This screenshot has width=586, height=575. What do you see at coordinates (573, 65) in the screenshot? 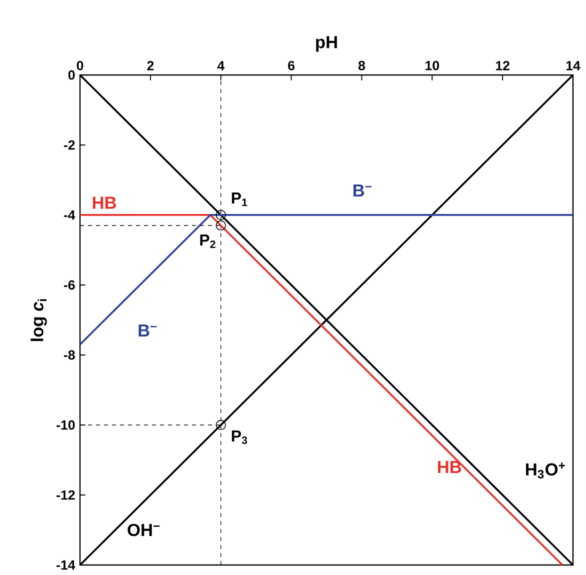
I see `x-tick-label: 14` at bounding box center [573, 65].